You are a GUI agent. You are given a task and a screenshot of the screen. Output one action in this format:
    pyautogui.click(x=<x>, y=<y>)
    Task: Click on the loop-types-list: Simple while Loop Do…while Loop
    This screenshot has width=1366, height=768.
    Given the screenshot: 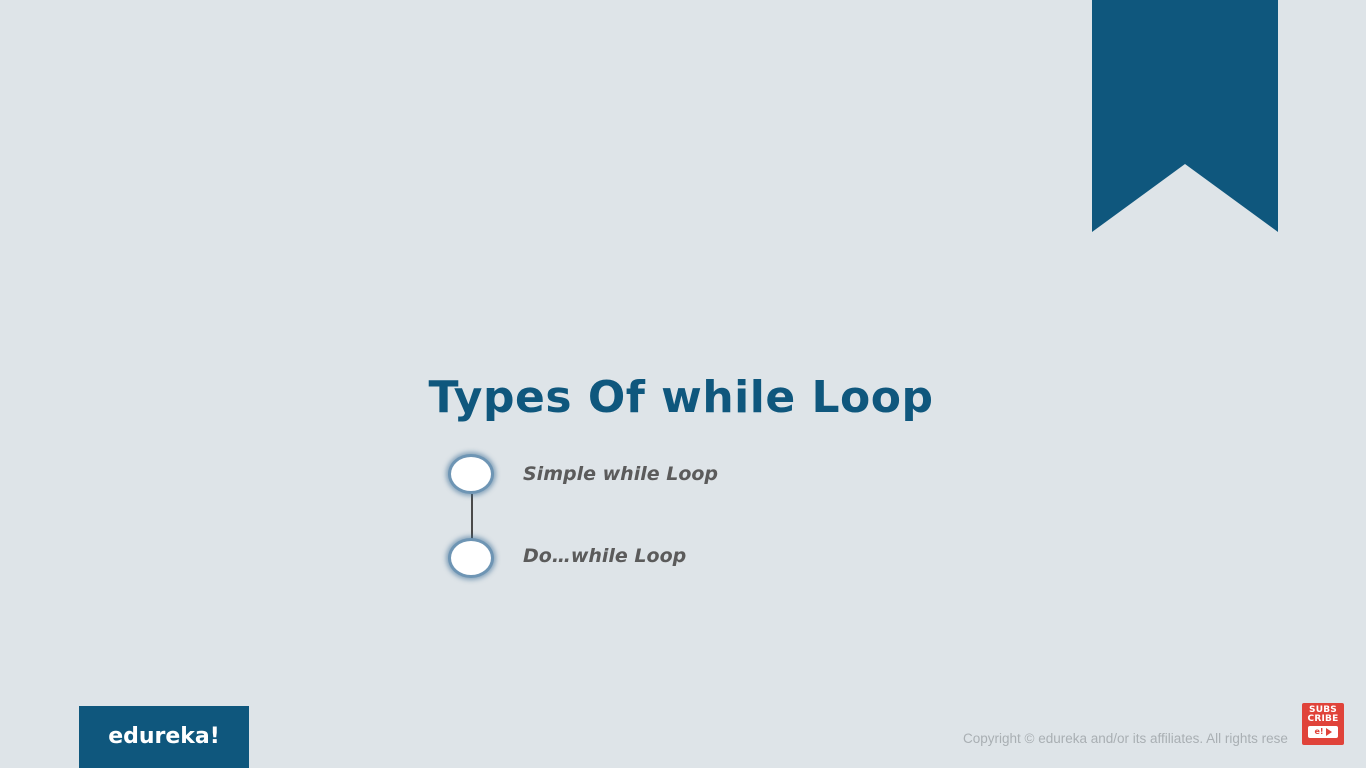 What is the action you would take?
    pyautogui.click(x=606, y=520)
    